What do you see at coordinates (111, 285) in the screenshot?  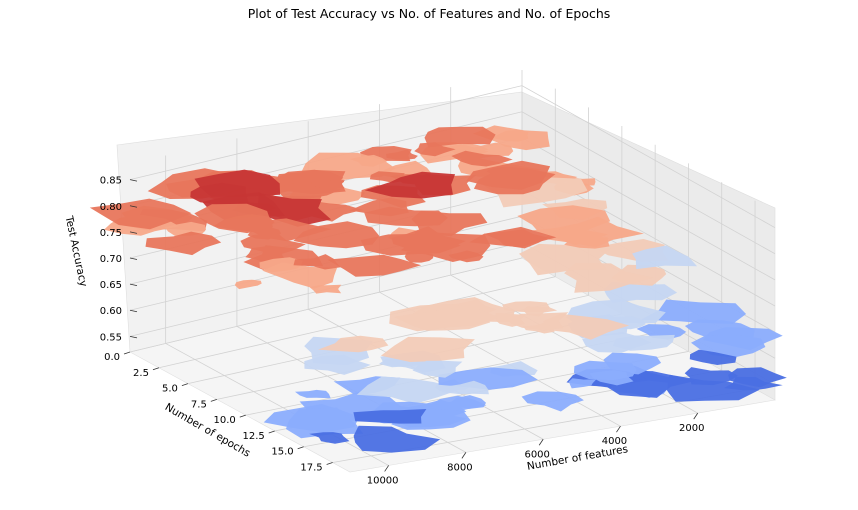 I see `z-tick-label: 0.65` at bounding box center [111, 285].